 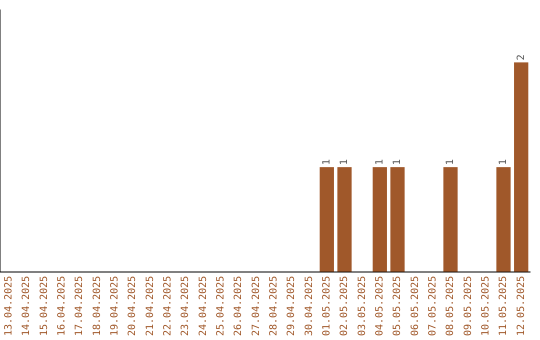 I want to click on x-tick-label: 10.05.2025, so click(x=486, y=306).